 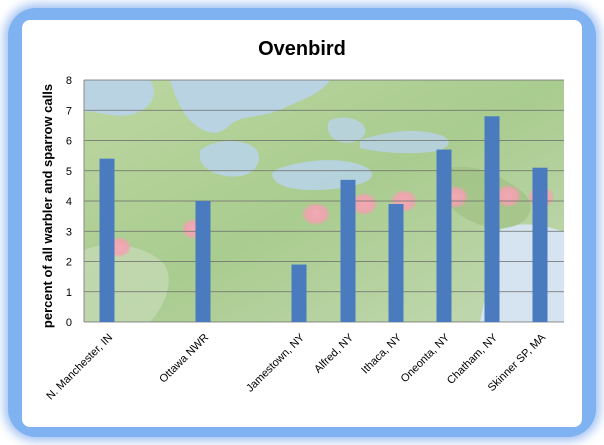 I want to click on x-tick-label: Alfred, NY, so click(x=334, y=353).